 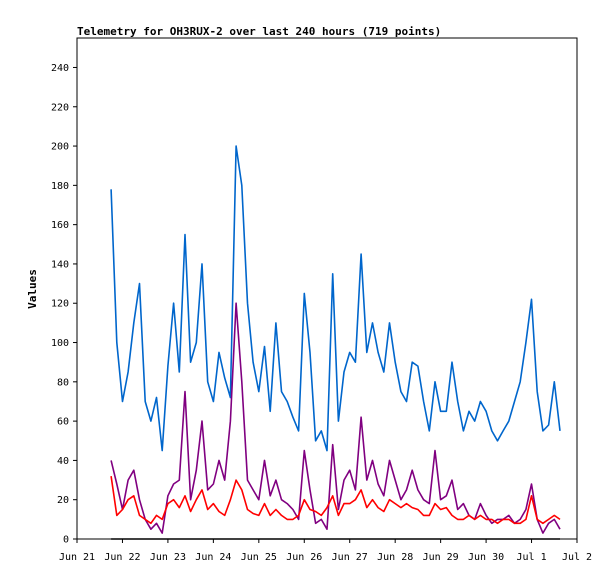 I want to click on y-tick-label: 20, so click(x=63, y=500).